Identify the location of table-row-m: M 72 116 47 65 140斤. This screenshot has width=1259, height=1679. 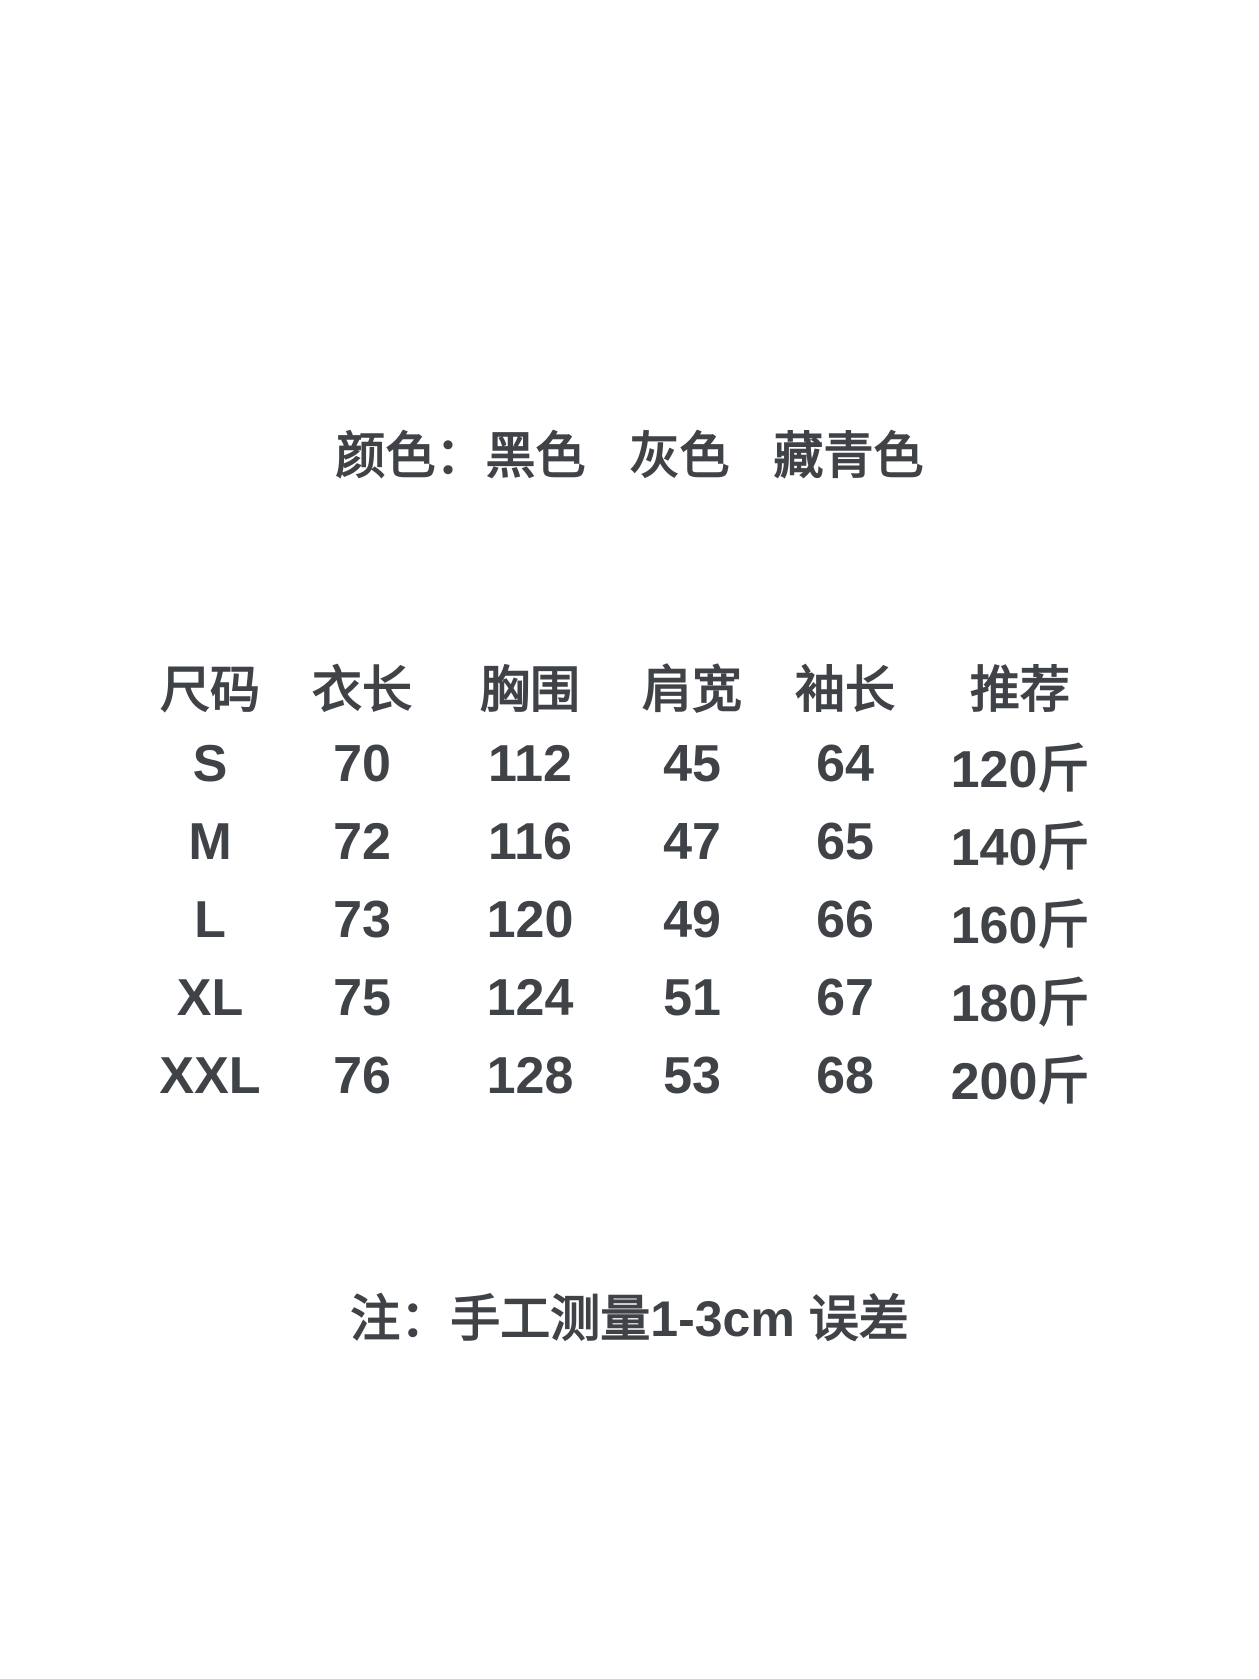
(635, 842).